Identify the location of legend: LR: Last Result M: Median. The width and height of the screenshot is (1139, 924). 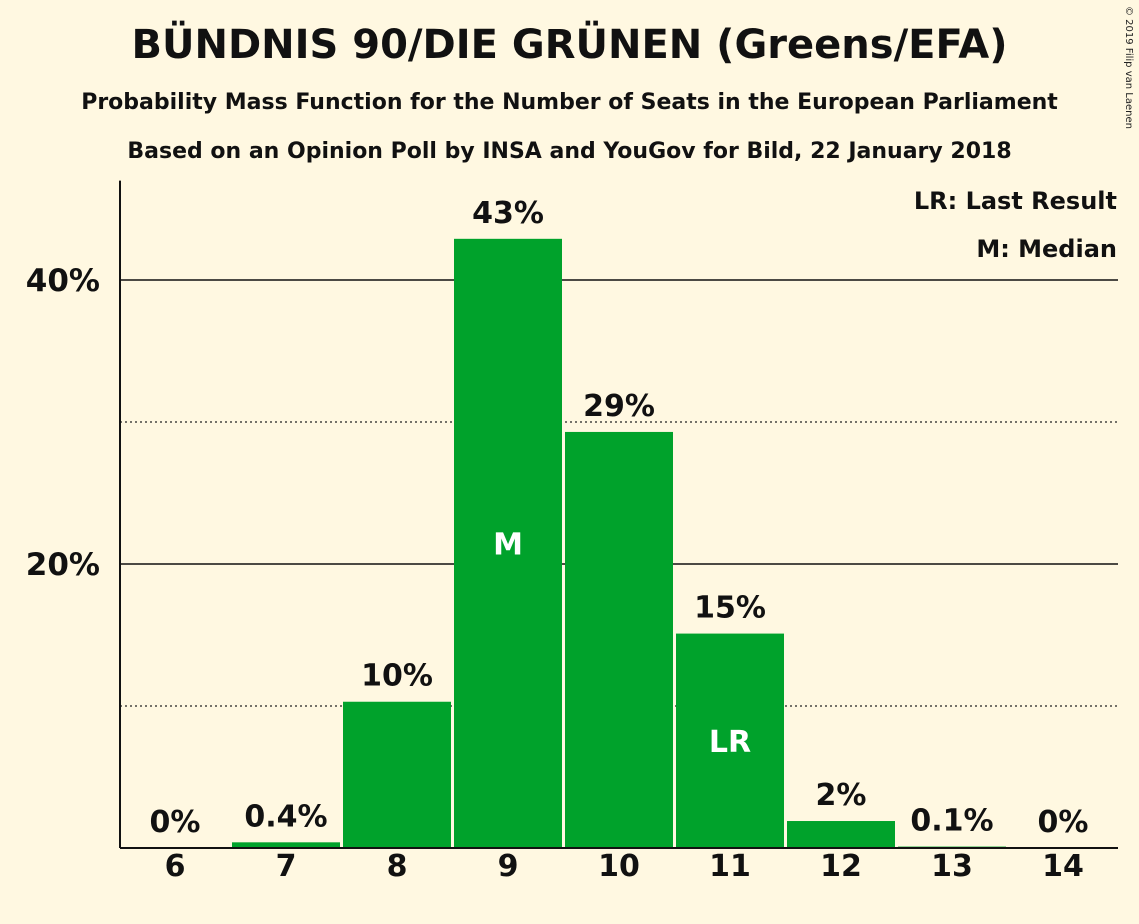
(1015, 225).